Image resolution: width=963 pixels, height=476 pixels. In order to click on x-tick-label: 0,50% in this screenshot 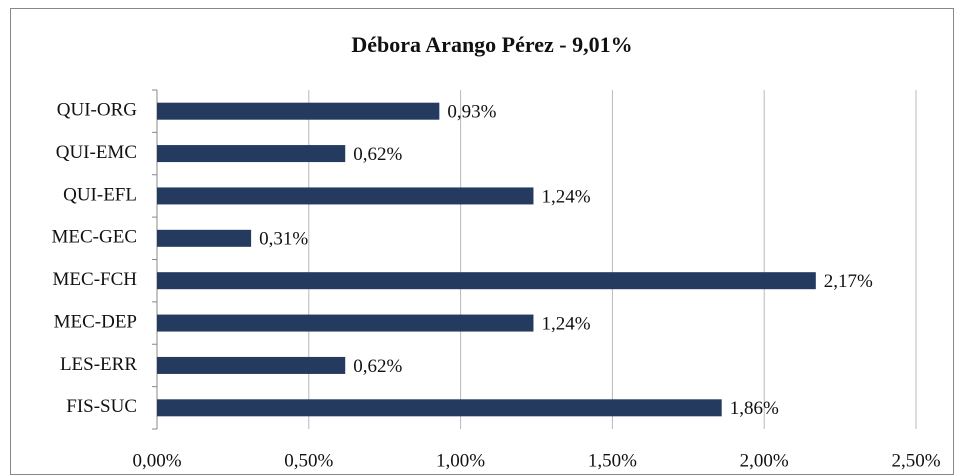, I will do `click(308, 460)`.